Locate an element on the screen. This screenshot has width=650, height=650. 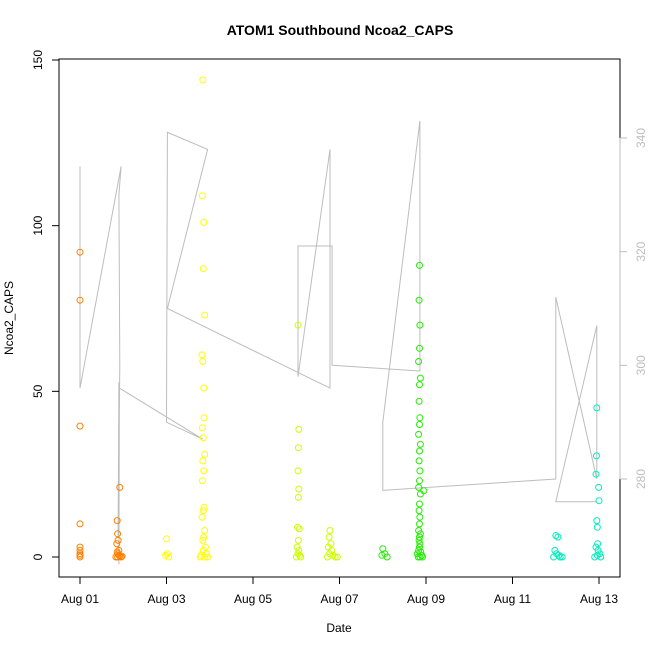
x-tick-label: Aug 05 is located at coordinates (253, 599).